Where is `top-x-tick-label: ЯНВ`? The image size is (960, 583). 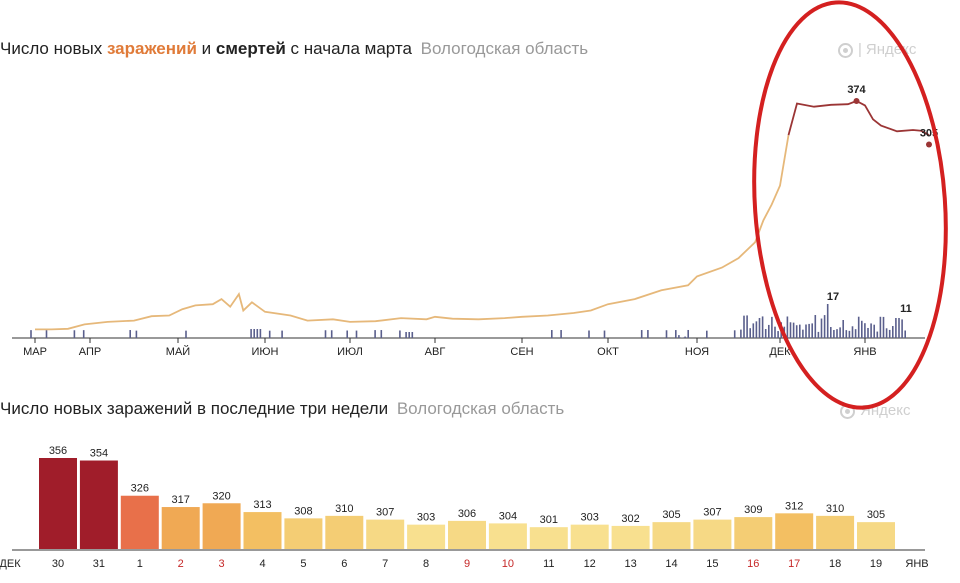 top-x-tick-label: ЯНВ is located at coordinates (864, 352).